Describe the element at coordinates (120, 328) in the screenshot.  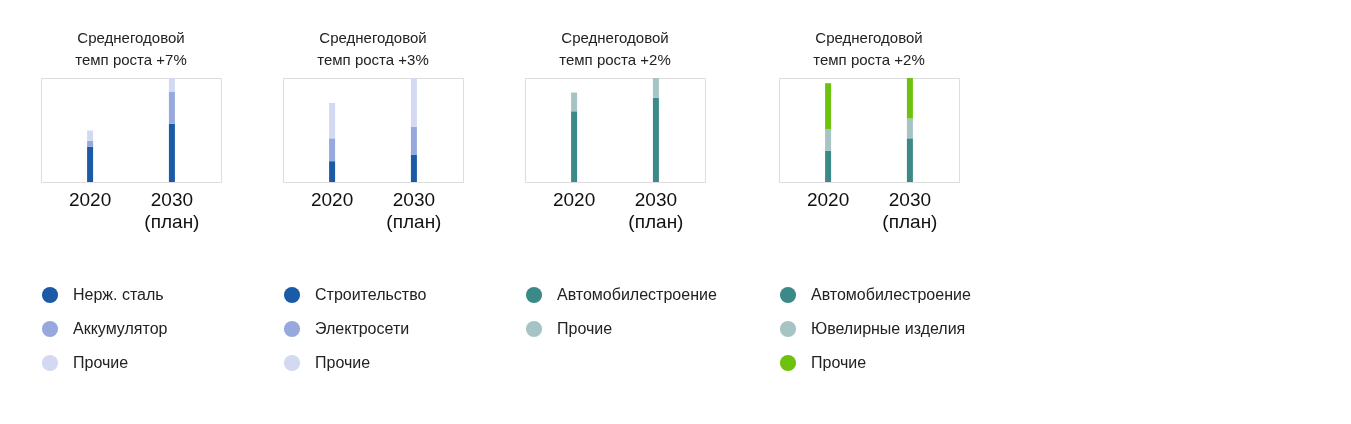
I see `legend-label: Аккумулятор` at that location.